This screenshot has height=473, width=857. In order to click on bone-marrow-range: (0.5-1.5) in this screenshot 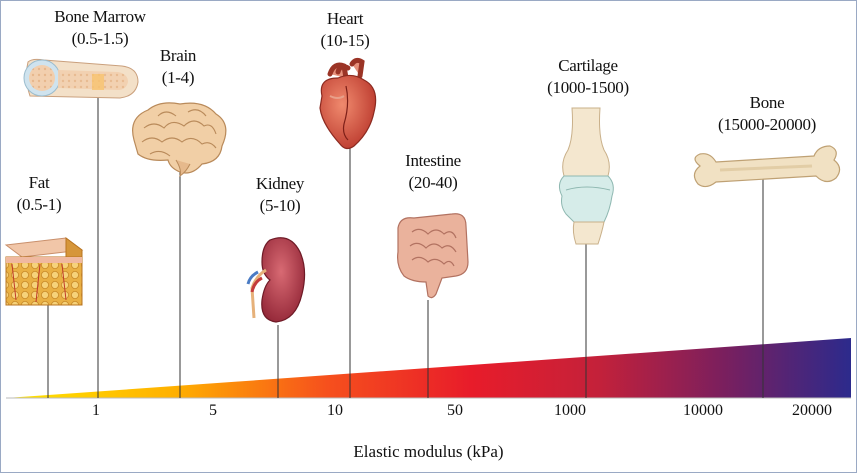, I will do `click(100, 38)`.